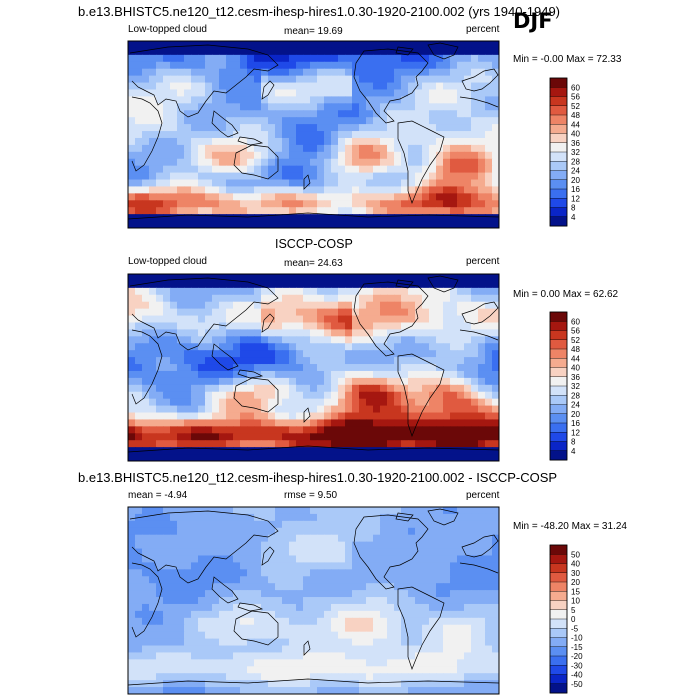  I want to click on colorbar-tick-label: 10, so click(575, 601).